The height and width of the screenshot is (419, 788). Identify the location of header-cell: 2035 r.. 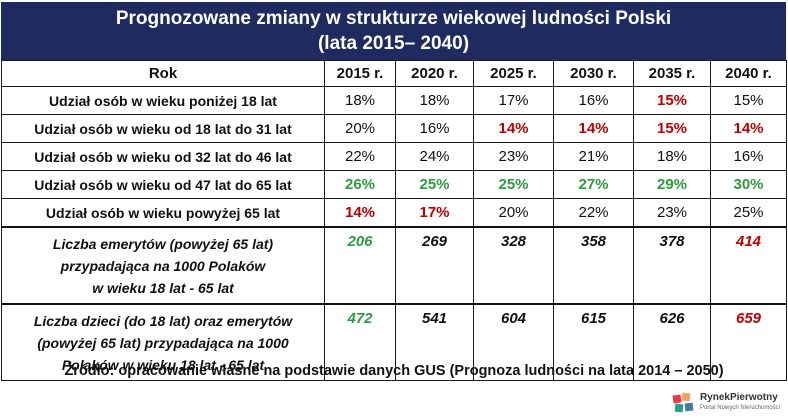
(672, 73).